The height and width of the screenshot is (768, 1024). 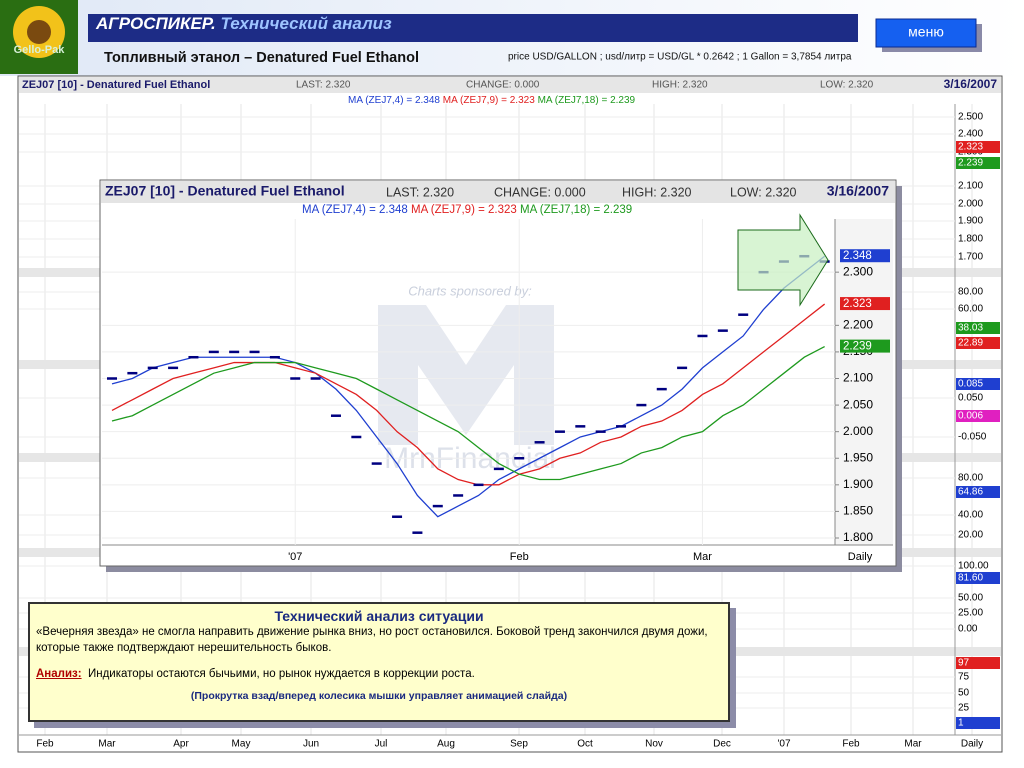 I want to click on inset-header, so click(x=498, y=192).